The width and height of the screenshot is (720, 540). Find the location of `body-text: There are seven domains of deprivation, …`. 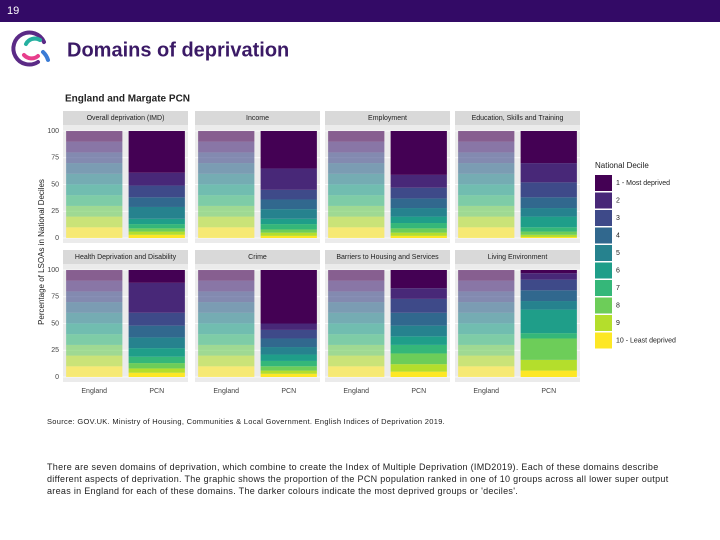

body-text: There are seven domains of deprivation, … is located at coordinates (358, 479).